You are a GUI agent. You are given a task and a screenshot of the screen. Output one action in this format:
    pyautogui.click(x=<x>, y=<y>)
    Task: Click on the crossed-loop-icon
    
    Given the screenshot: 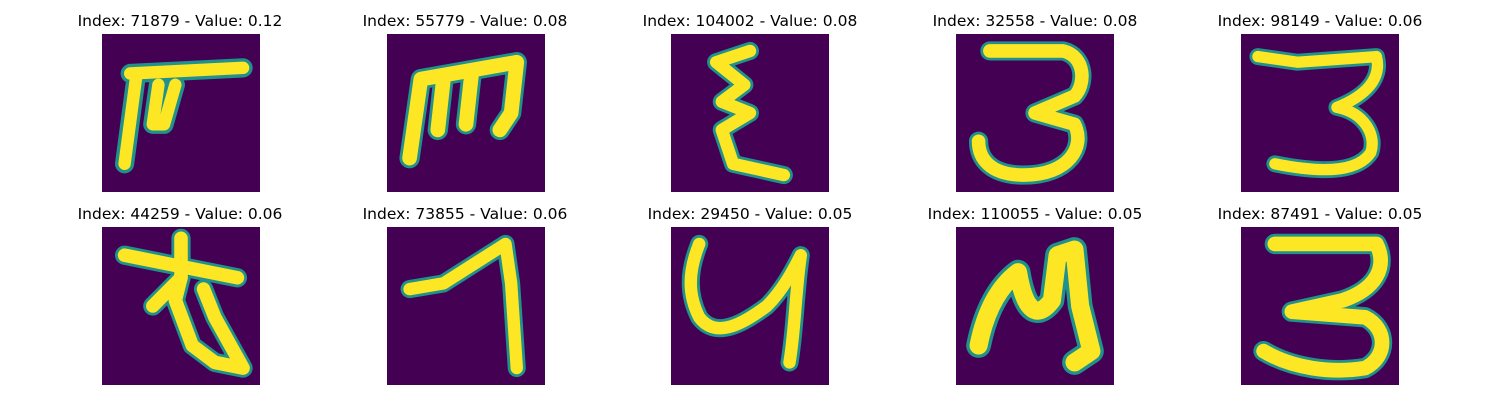 What is the action you would take?
    pyautogui.click(x=181, y=306)
    